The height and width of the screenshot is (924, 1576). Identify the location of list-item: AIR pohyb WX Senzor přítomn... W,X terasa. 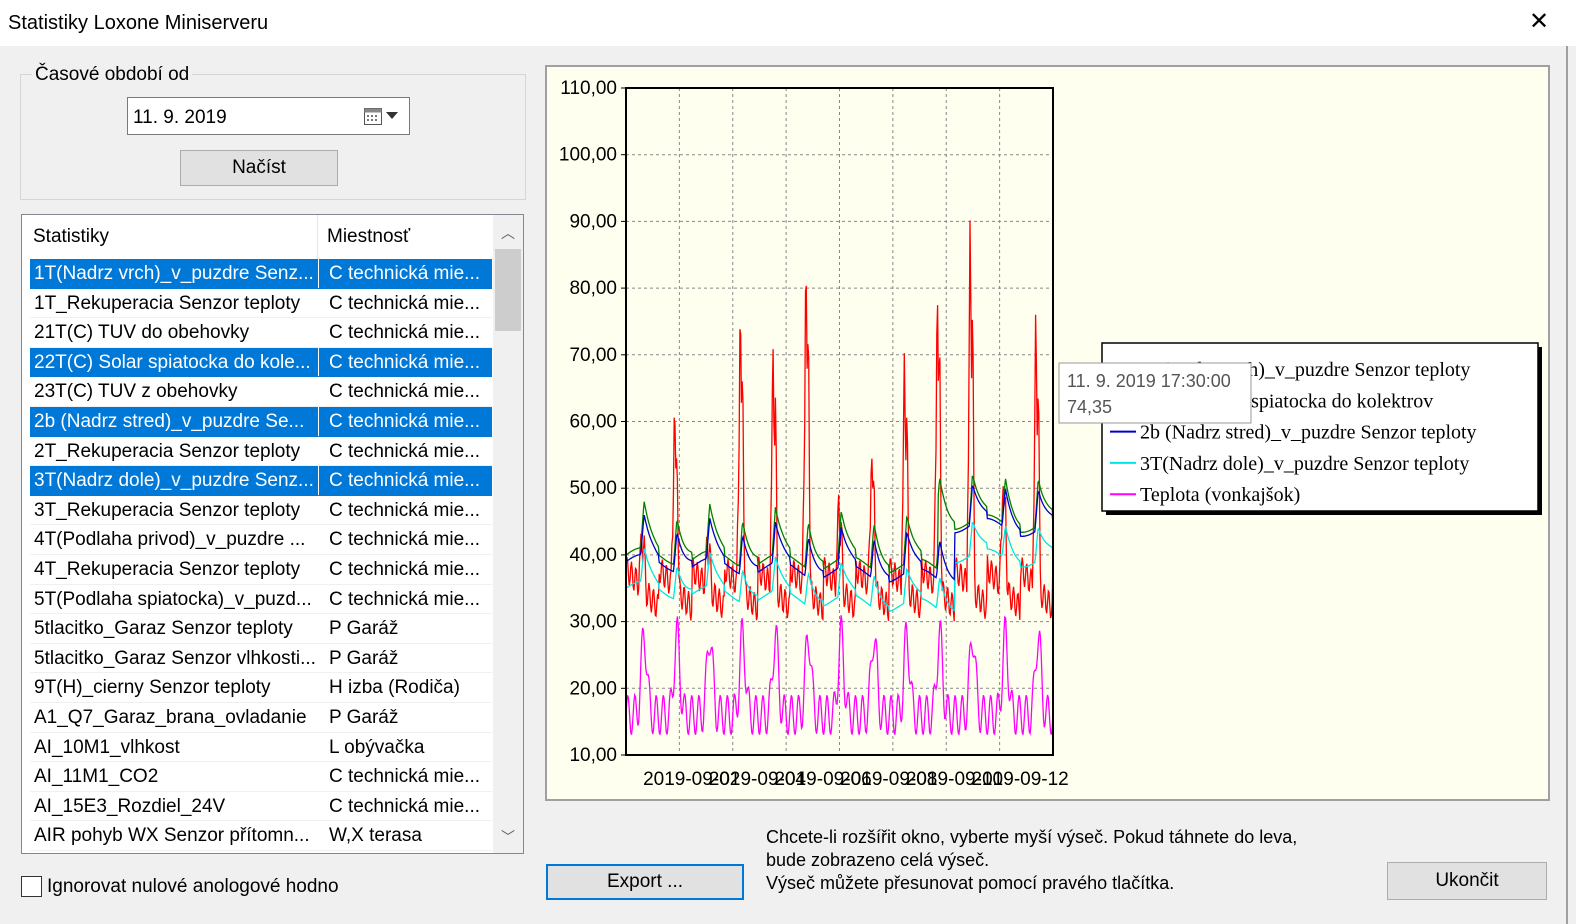
(261, 836).